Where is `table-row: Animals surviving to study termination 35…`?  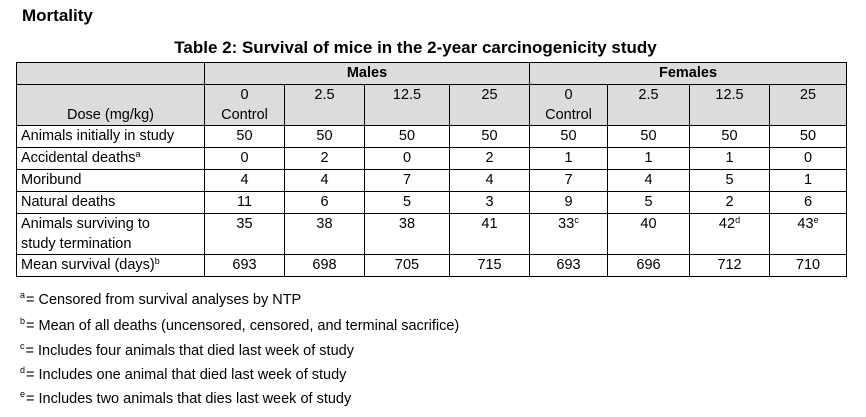
table-row: Animals surviving to study termination 35… is located at coordinates (431, 234).